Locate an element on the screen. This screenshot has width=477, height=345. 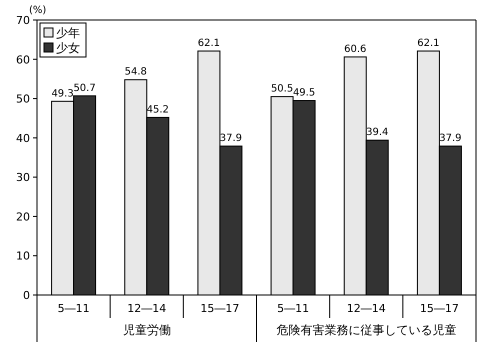
text: 危険有害業務に従事している児童 is located at coordinates (366, 330).